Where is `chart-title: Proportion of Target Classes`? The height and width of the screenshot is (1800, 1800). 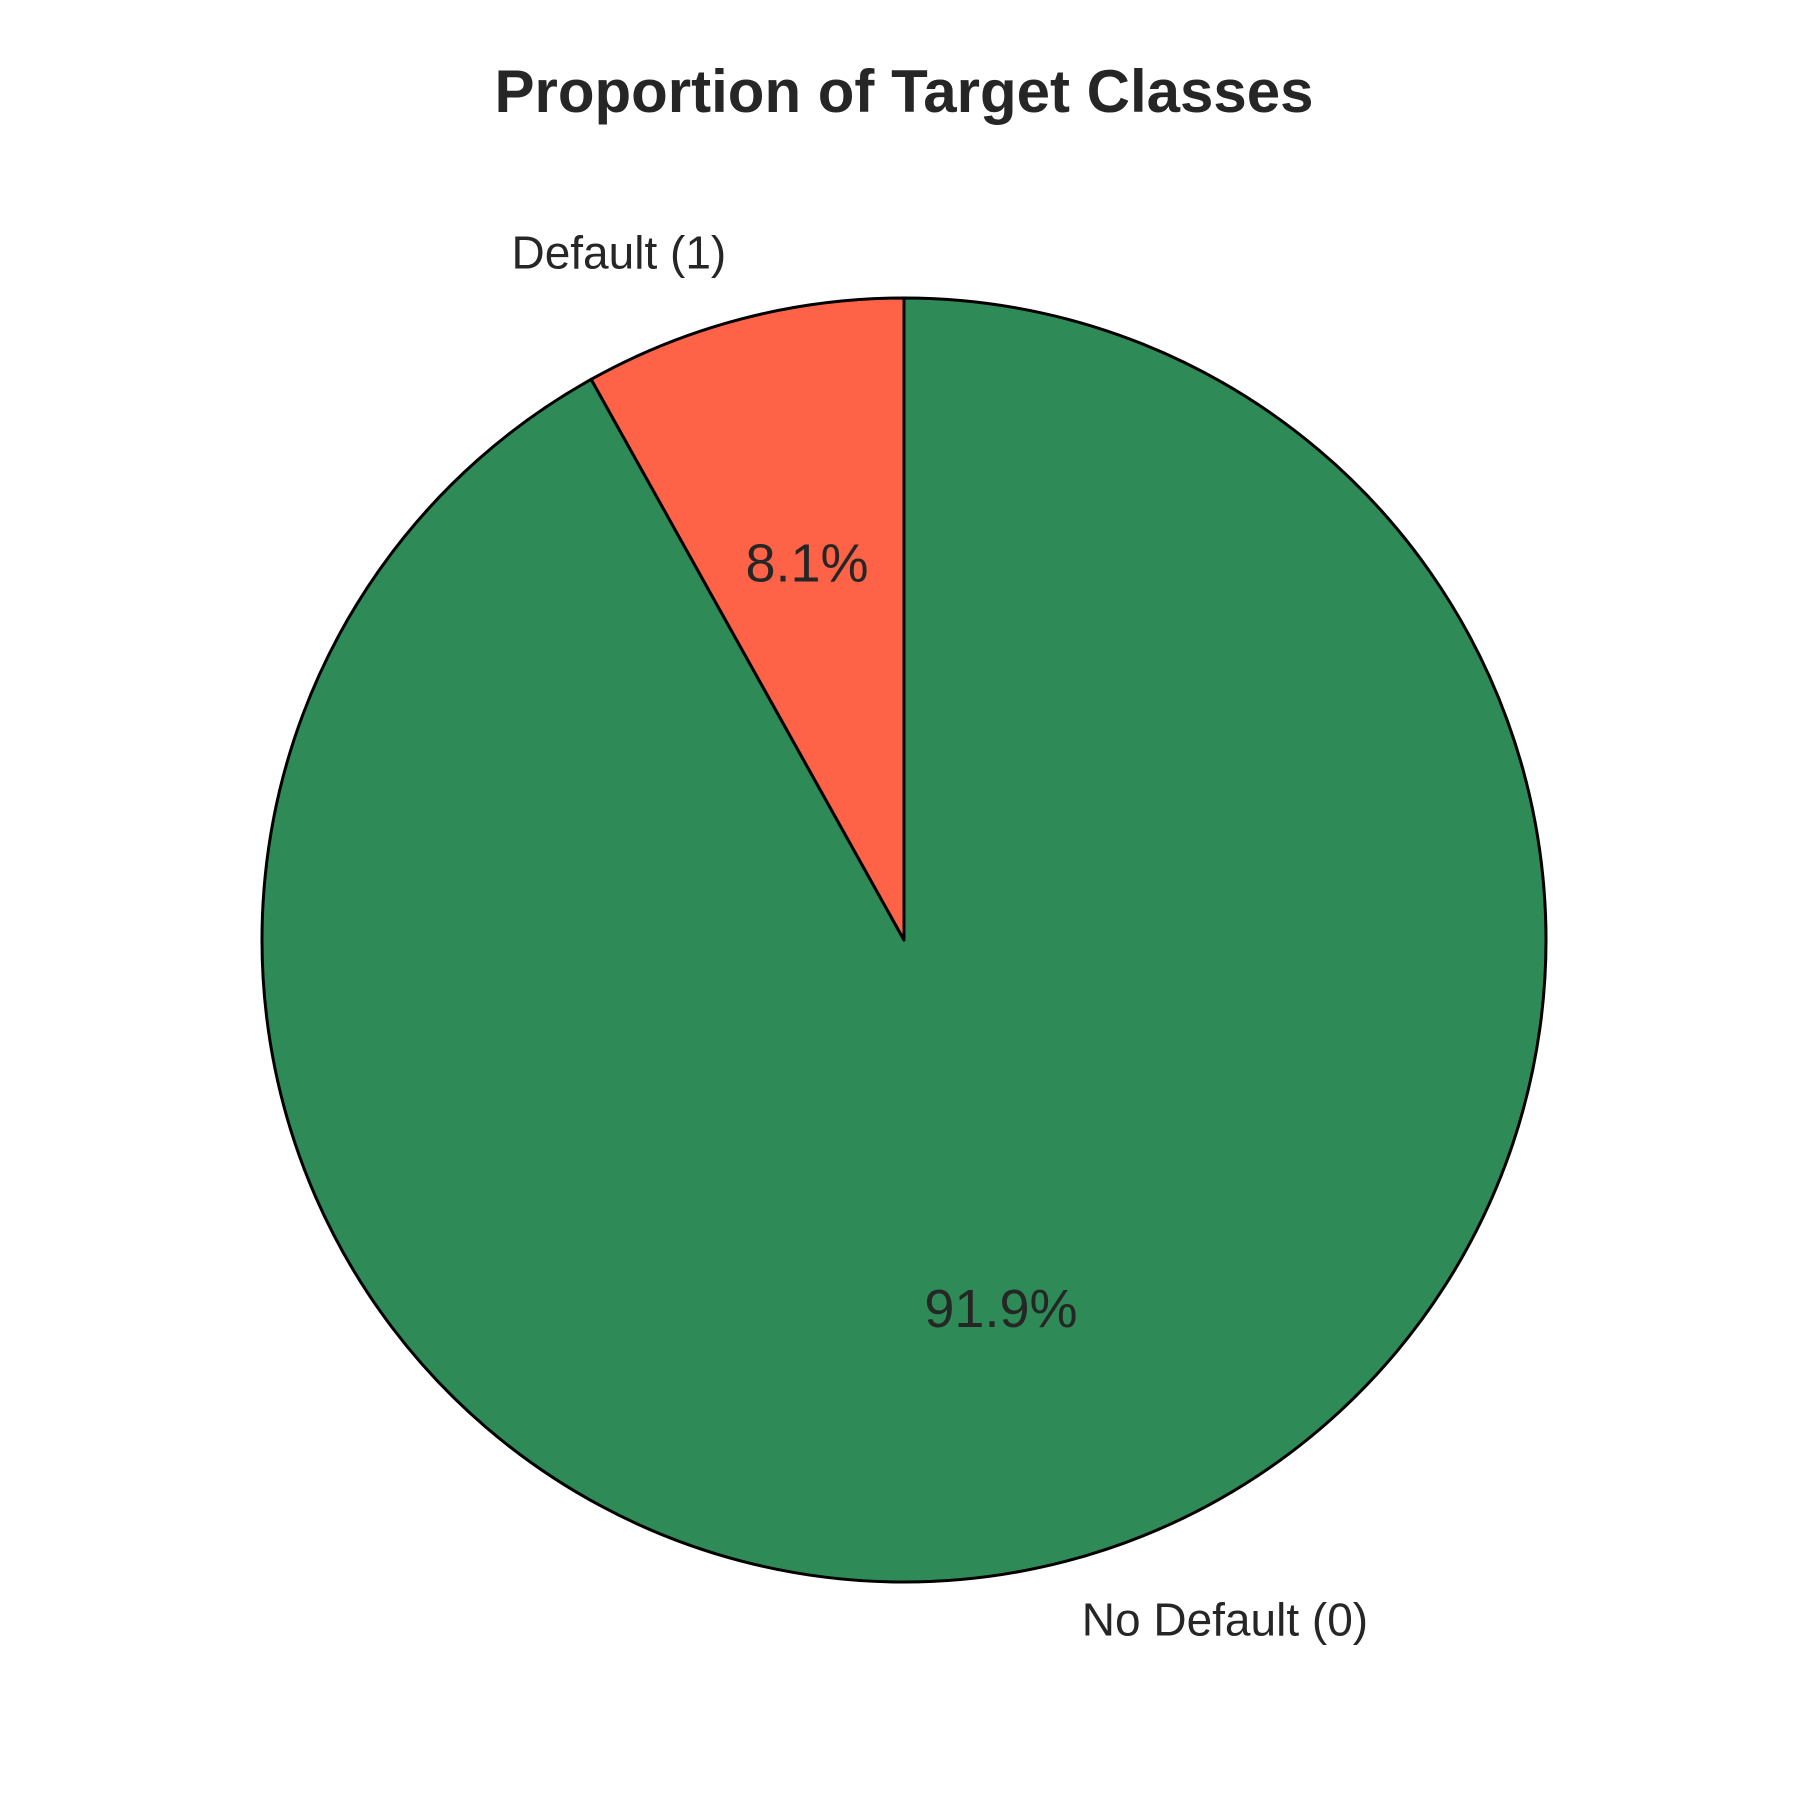 chart-title: Proportion of Target Classes is located at coordinates (903, 91).